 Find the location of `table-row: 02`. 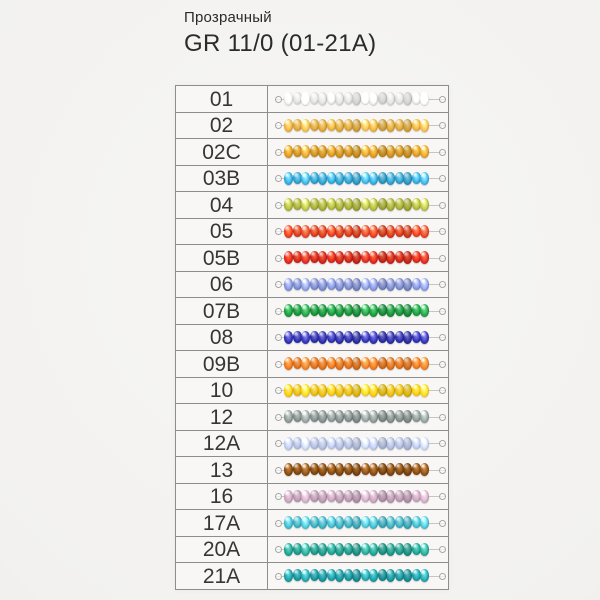

table-row: 02 is located at coordinates (312, 125).